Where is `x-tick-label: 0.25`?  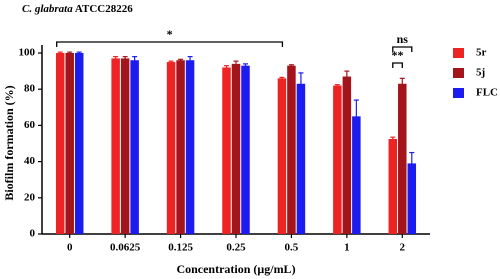
x-tick-label: 0.25 is located at coordinates (236, 248).